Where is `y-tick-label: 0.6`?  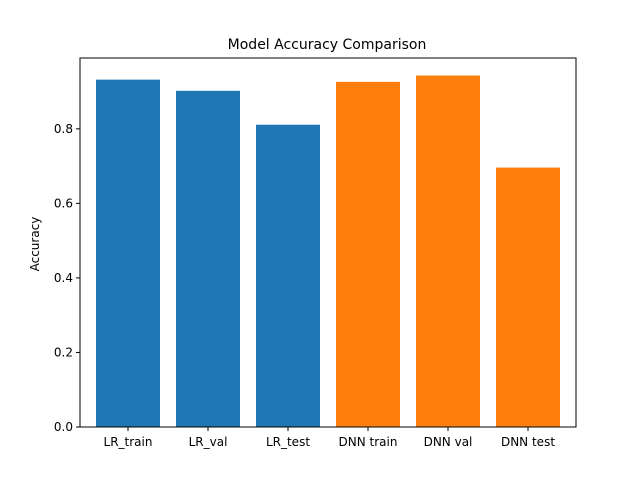 y-tick-label: 0.6 is located at coordinates (63, 203).